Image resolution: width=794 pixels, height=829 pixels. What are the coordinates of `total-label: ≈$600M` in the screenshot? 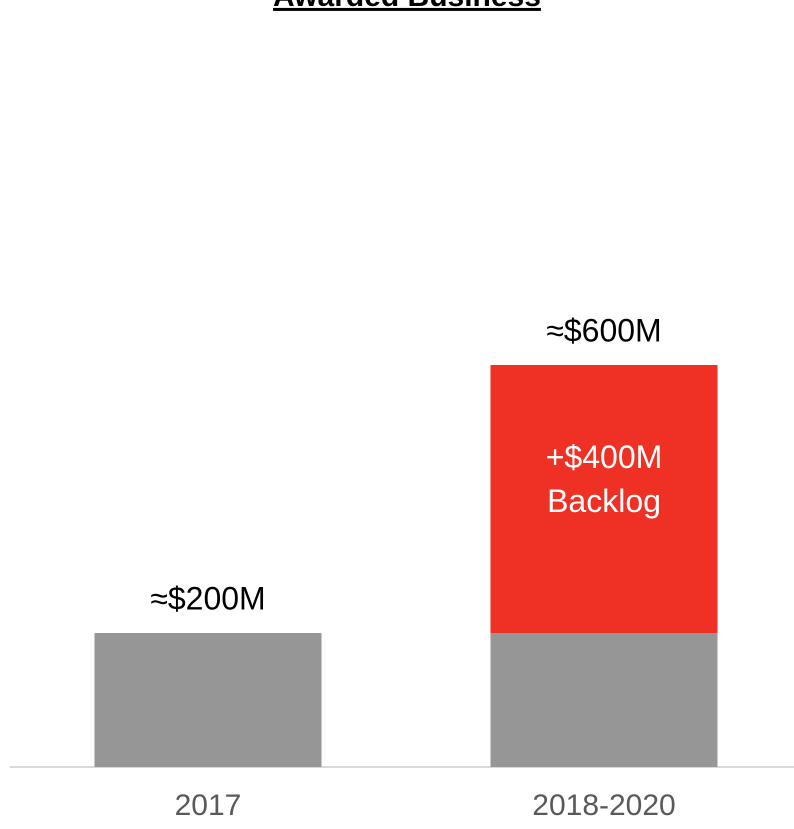 It's located at (603, 330).